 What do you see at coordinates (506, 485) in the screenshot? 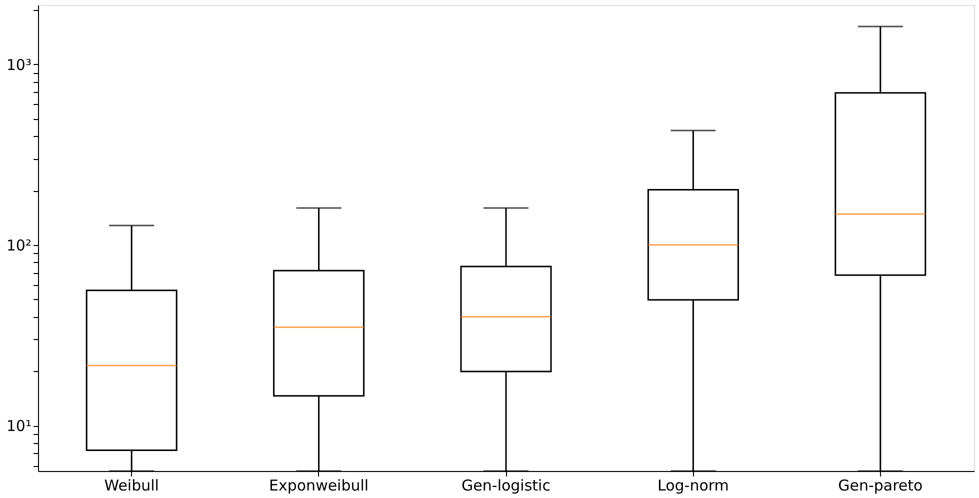
I see `x-tick-label: Gen-logistic` at bounding box center [506, 485].